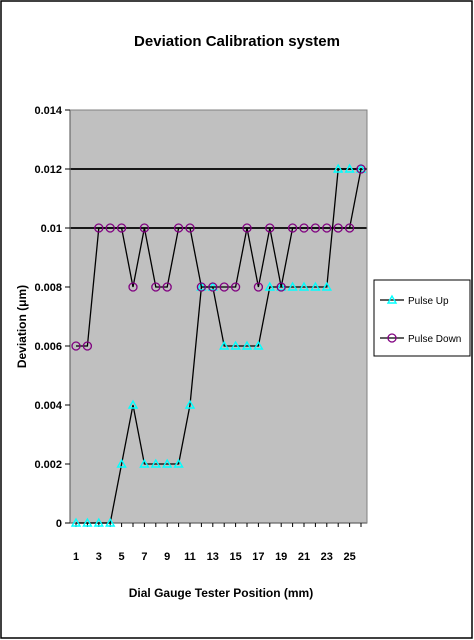 The image size is (474, 640). Describe the element at coordinates (48, 406) in the screenshot. I see `y-tick-label: 0.004` at that location.